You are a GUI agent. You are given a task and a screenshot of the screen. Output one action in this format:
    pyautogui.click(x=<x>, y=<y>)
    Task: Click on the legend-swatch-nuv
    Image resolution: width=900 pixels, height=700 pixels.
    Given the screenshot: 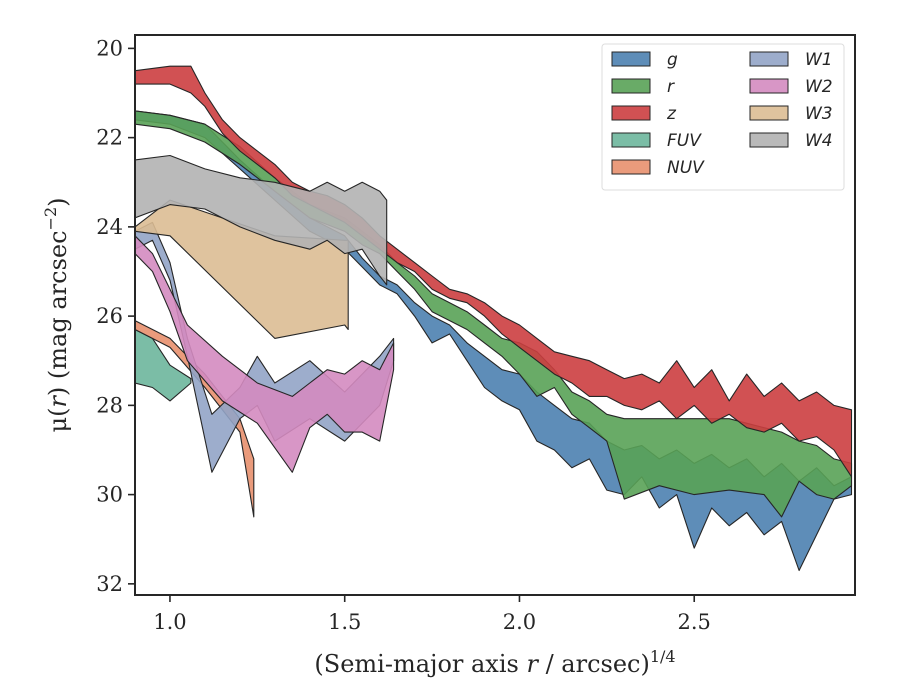 What is the action you would take?
    pyautogui.click(x=631, y=167)
    